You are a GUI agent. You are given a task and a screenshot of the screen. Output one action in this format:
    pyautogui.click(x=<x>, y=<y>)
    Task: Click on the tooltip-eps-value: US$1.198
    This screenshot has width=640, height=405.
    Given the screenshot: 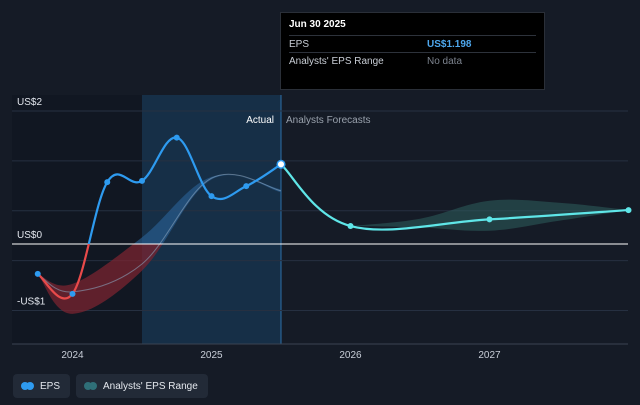 What is the action you would take?
    pyautogui.click(x=449, y=44)
    